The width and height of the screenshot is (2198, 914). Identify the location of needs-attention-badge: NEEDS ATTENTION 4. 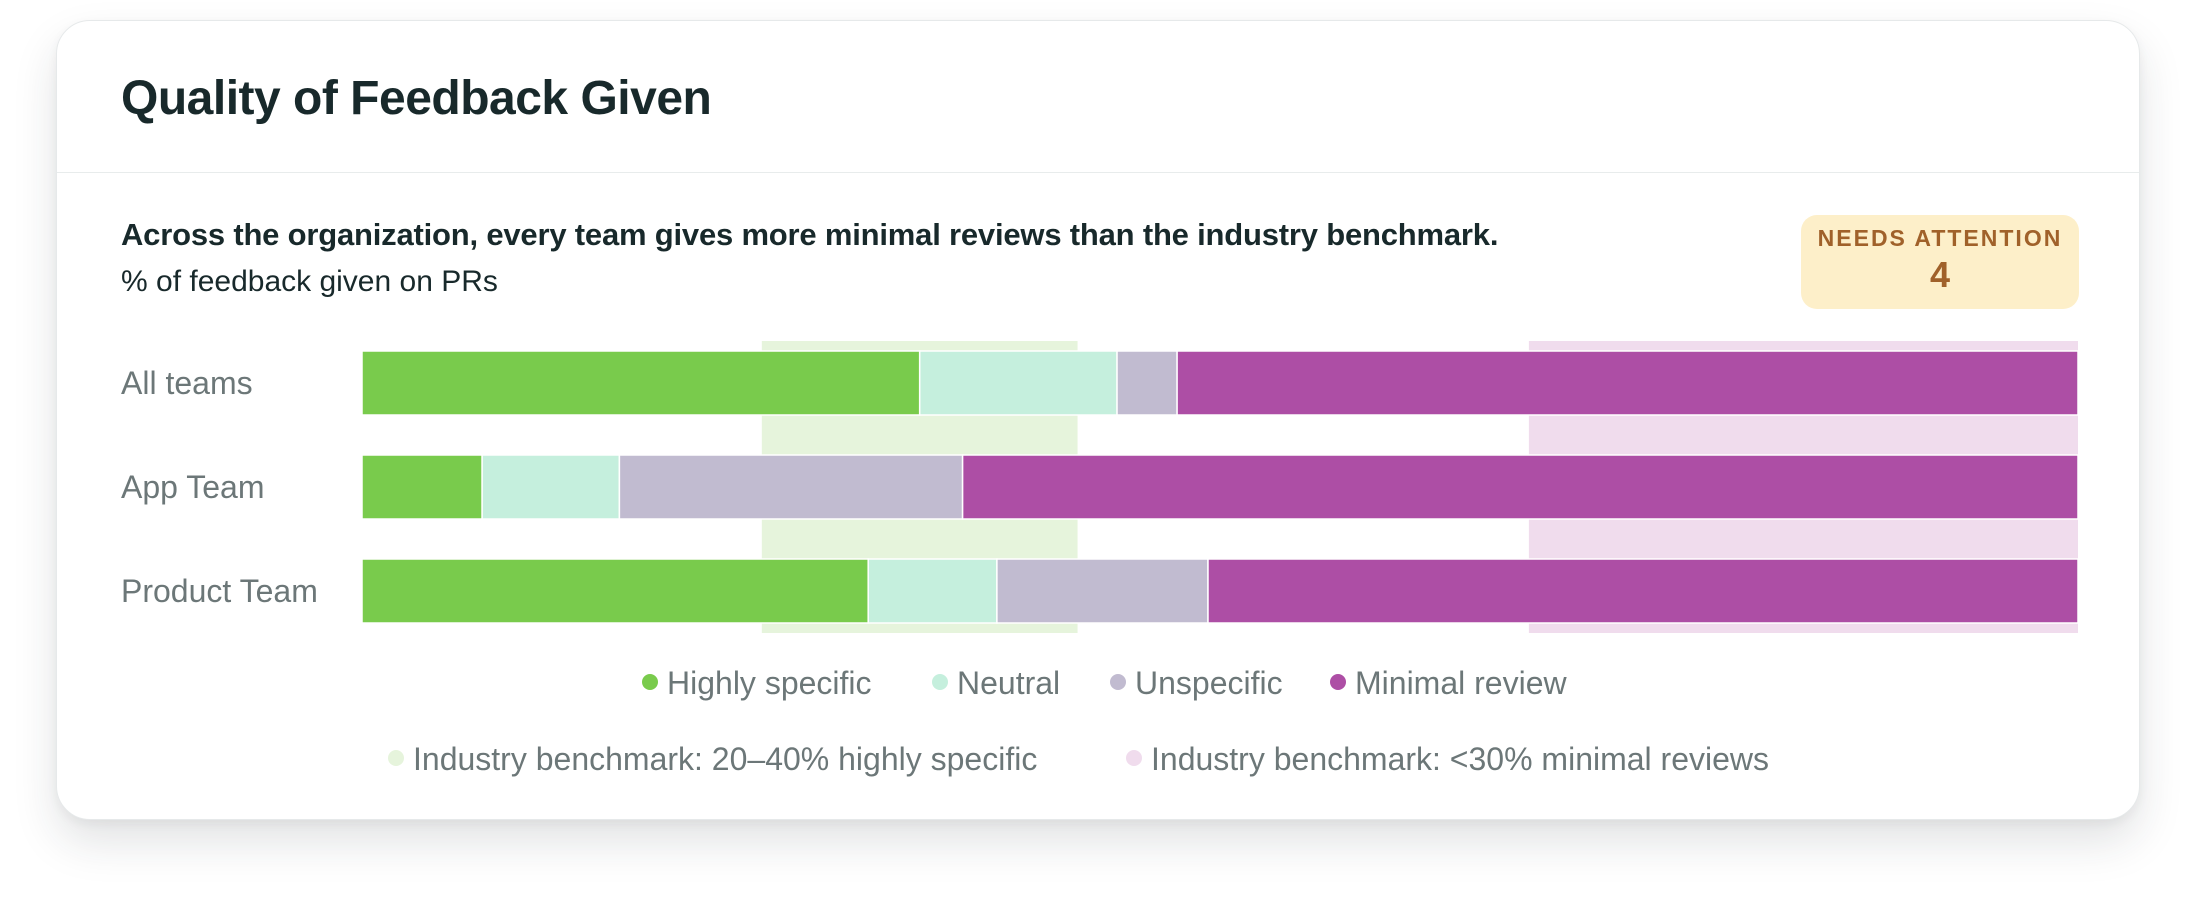
(1940, 262).